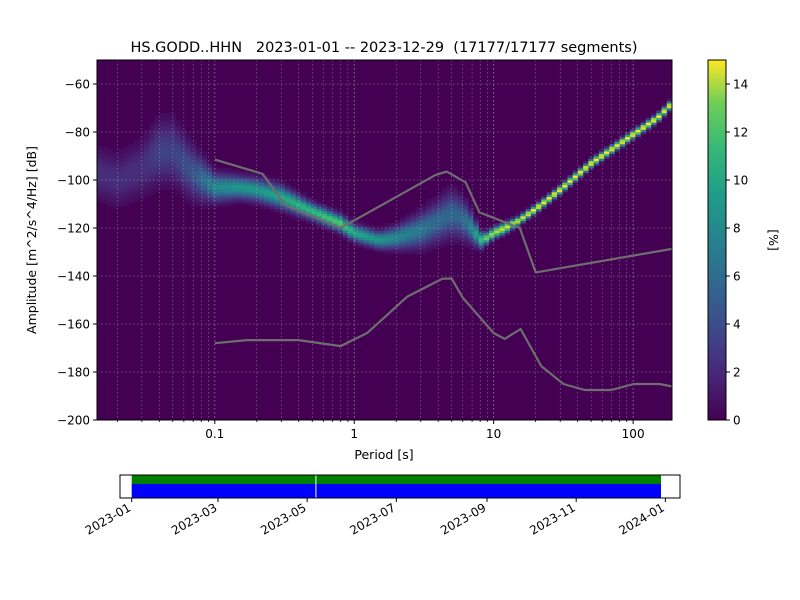 Image resolution: width=800 pixels, height=600 pixels. Describe the element at coordinates (73, 181) in the screenshot. I see `y-tick-label: −100` at that location.